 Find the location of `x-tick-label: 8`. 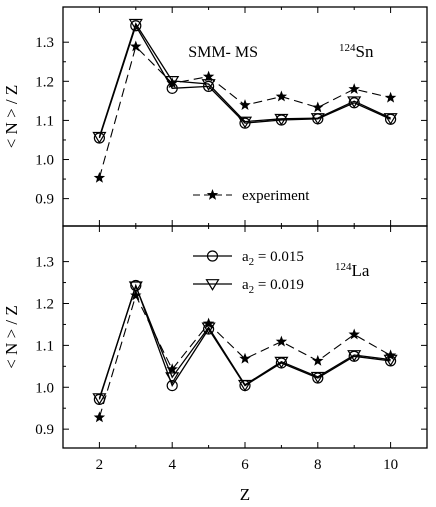

x-tick-label: 8 is located at coordinates (318, 465).